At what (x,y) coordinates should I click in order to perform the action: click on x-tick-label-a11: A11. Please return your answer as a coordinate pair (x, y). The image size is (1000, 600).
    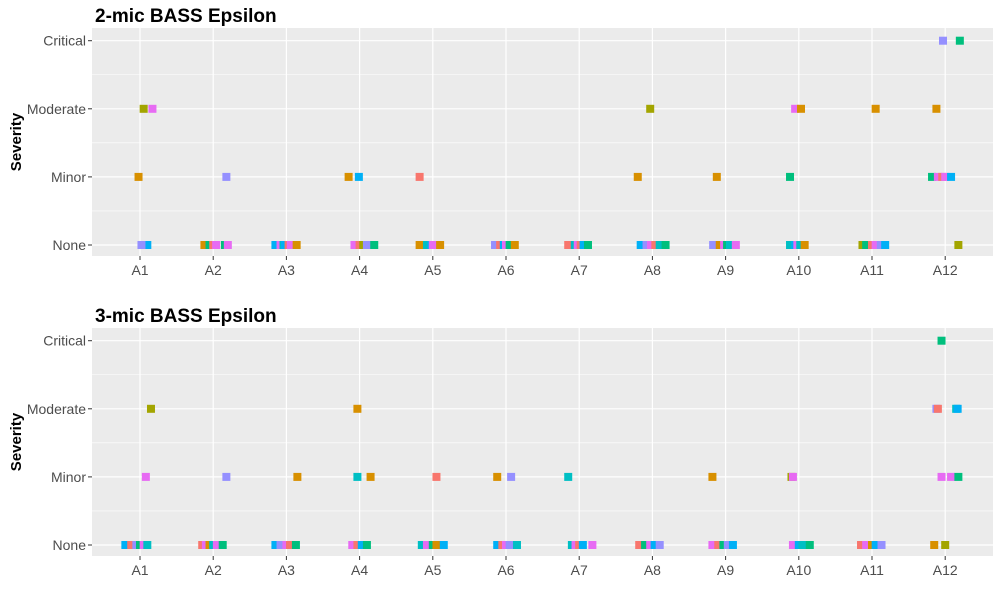
    Looking at the image, I should click on (872, 270).